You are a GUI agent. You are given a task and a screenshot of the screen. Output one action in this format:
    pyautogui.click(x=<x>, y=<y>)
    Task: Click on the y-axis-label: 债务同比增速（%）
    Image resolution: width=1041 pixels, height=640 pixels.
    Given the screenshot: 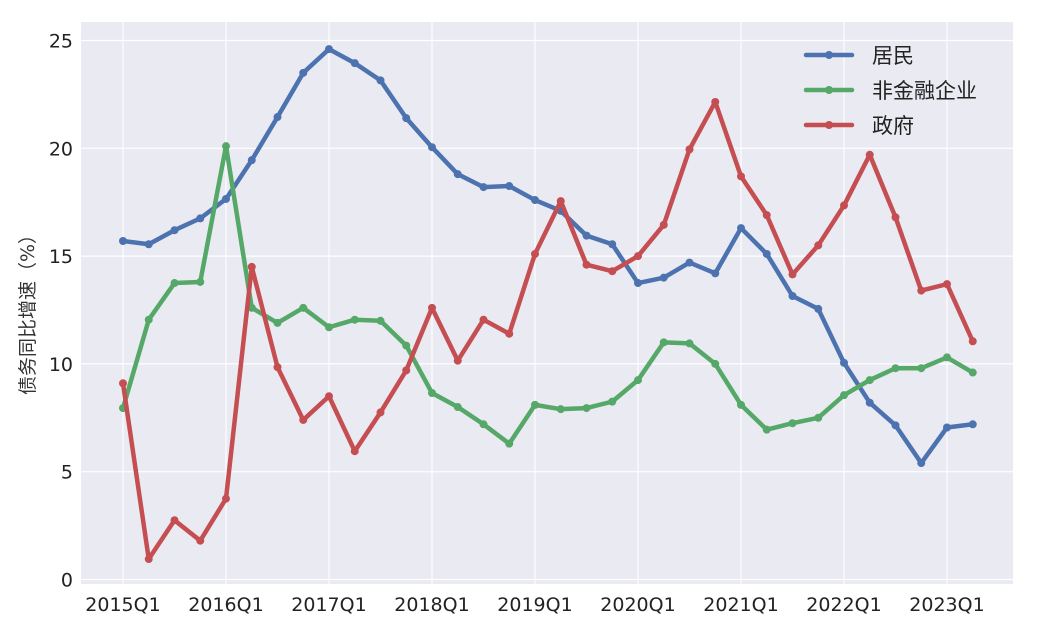 What is the action you would take?
    pyautogui.click(x=28, y=310)
    